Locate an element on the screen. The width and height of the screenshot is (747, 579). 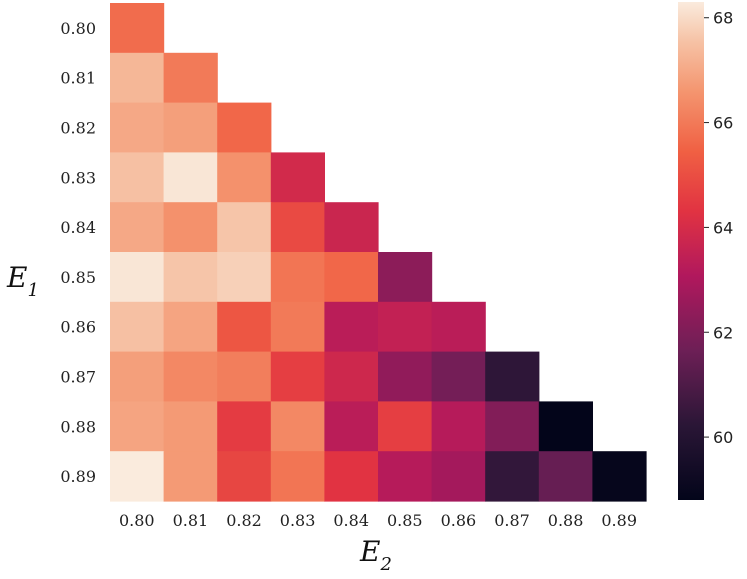
heatmap-cell-0.85-0.85 is located at coordinates (405, 277).